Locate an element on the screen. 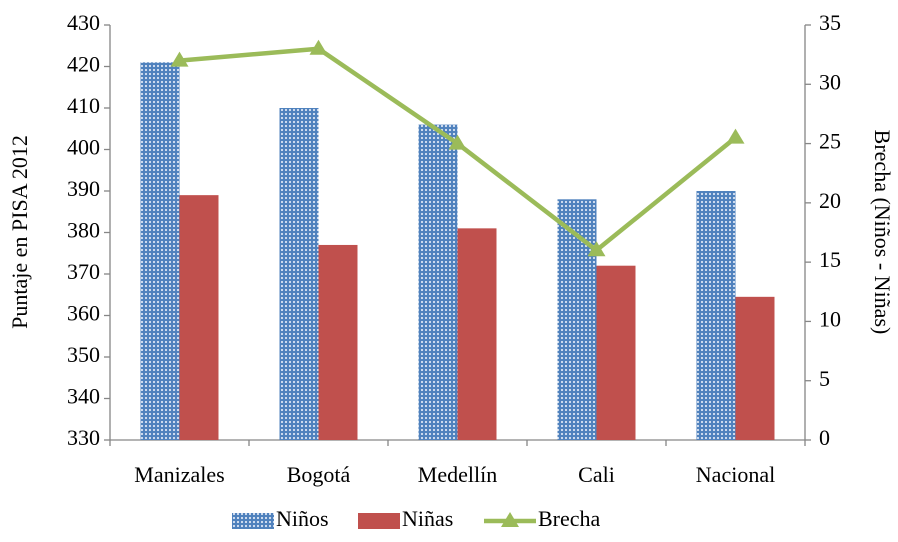  y-tick-label: 380 is located at coordinates (83, 230).